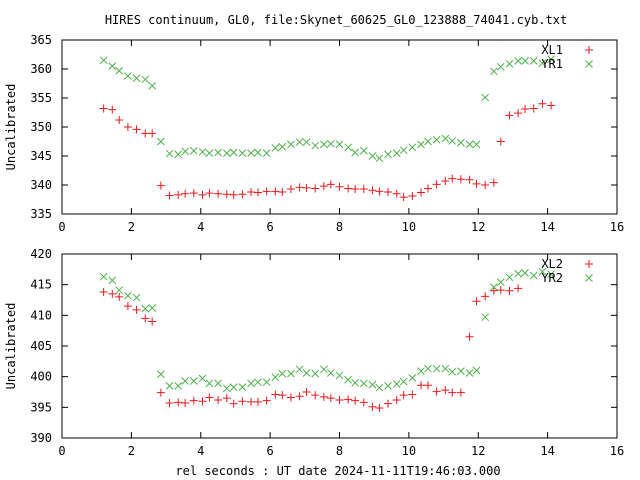  What do you see at coordinates (131, 451) in the screenshot?
I see `x-tick-label: 2` at bounding box center [131, 451].